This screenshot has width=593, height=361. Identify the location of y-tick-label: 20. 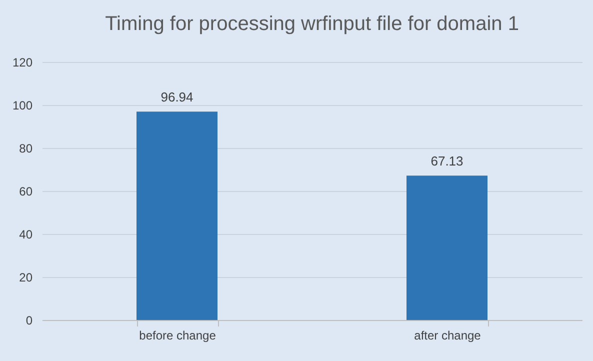
(26, 277).